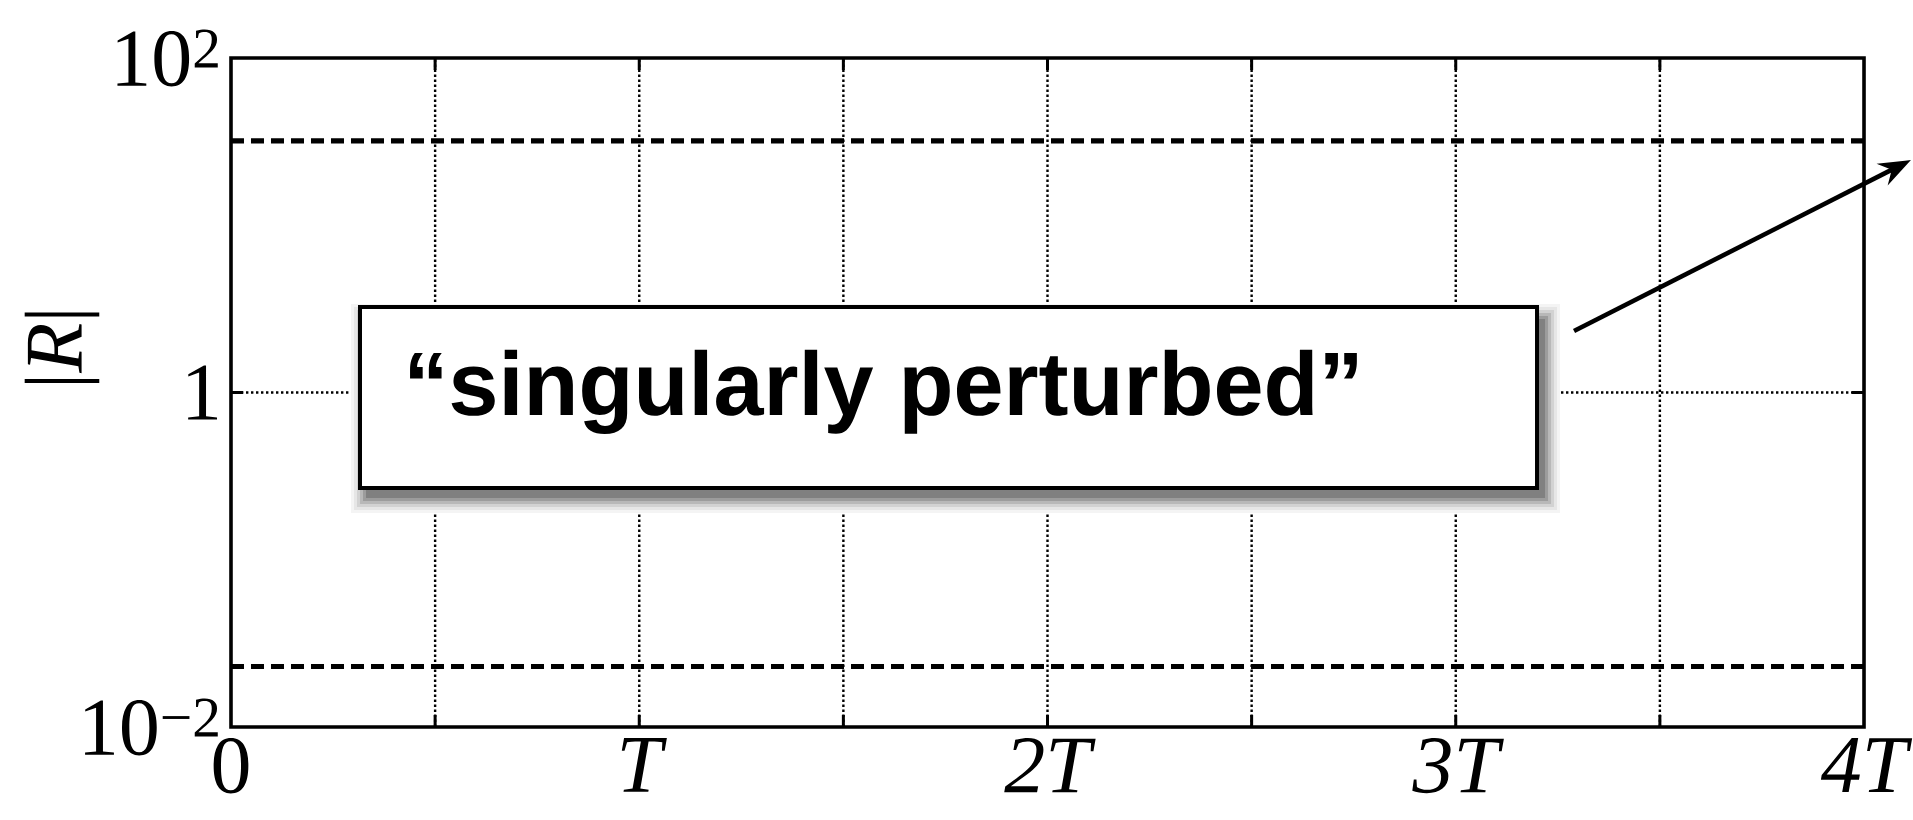 Image resolution: width=1913 pixels, height=820 pixels. I want to click on x-tick-label: T, so click(644, 765).